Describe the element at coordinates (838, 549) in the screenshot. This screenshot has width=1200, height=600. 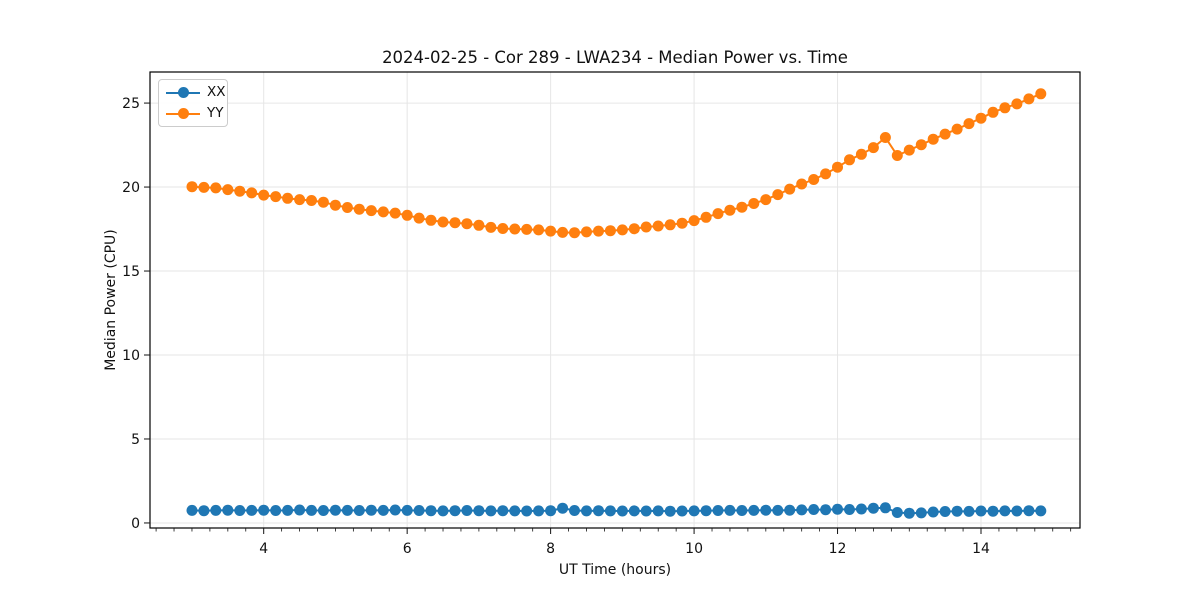
I see `x-tick-label: 12` at that location.